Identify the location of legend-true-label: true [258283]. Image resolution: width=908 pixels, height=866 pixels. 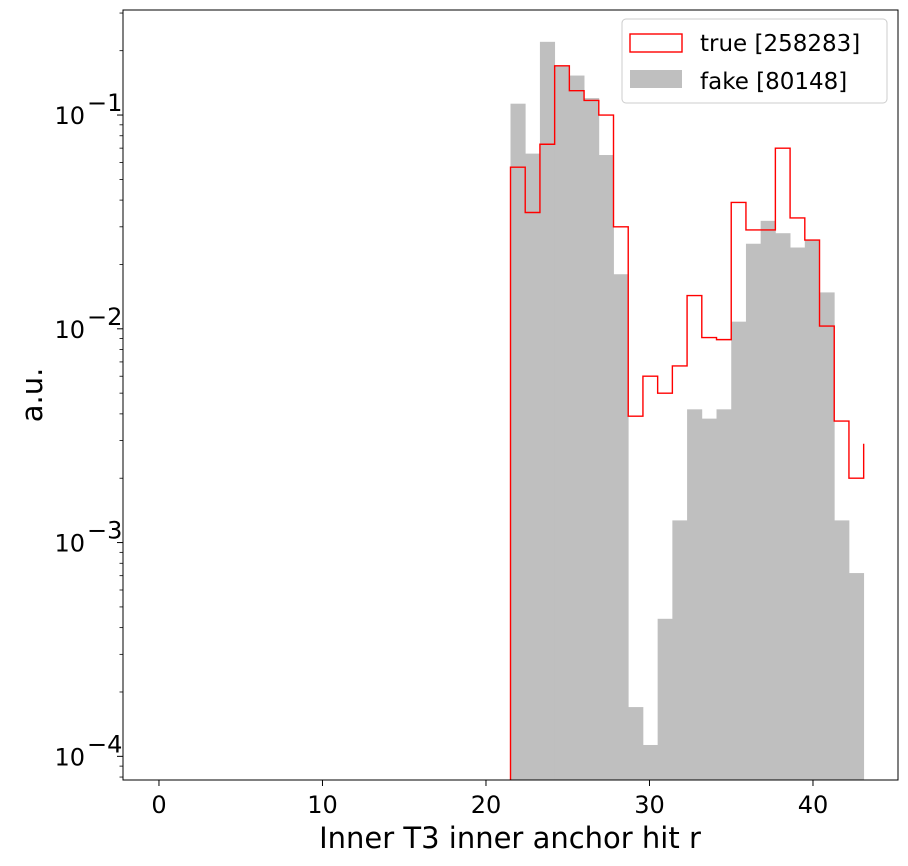
(780, 44).